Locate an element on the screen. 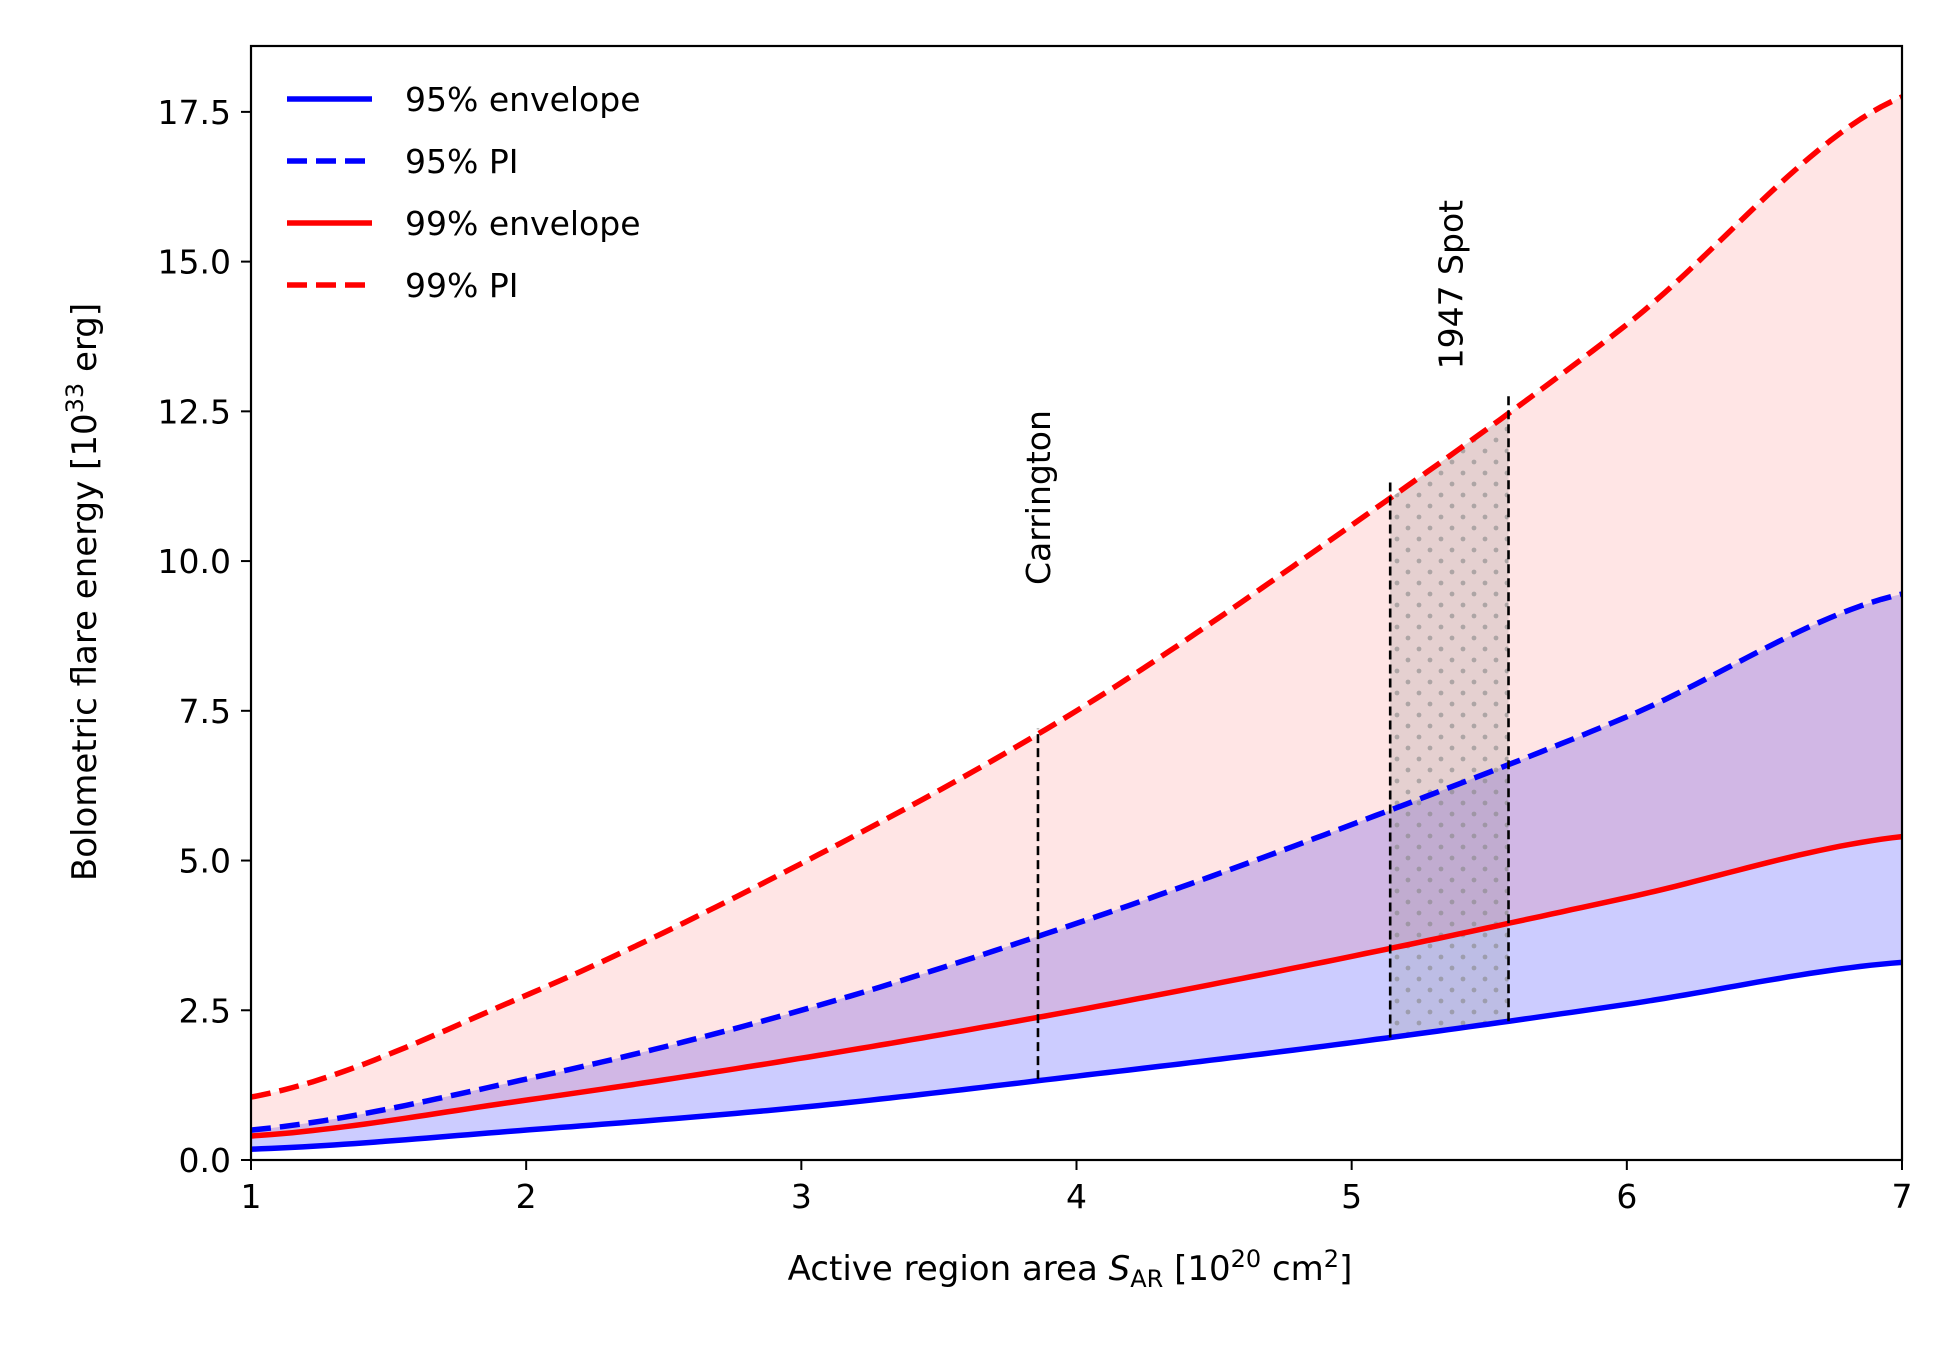 The width and height of the screenshot is (1950, 1350). spot-1947-region is located at coordinates (1449, 725).